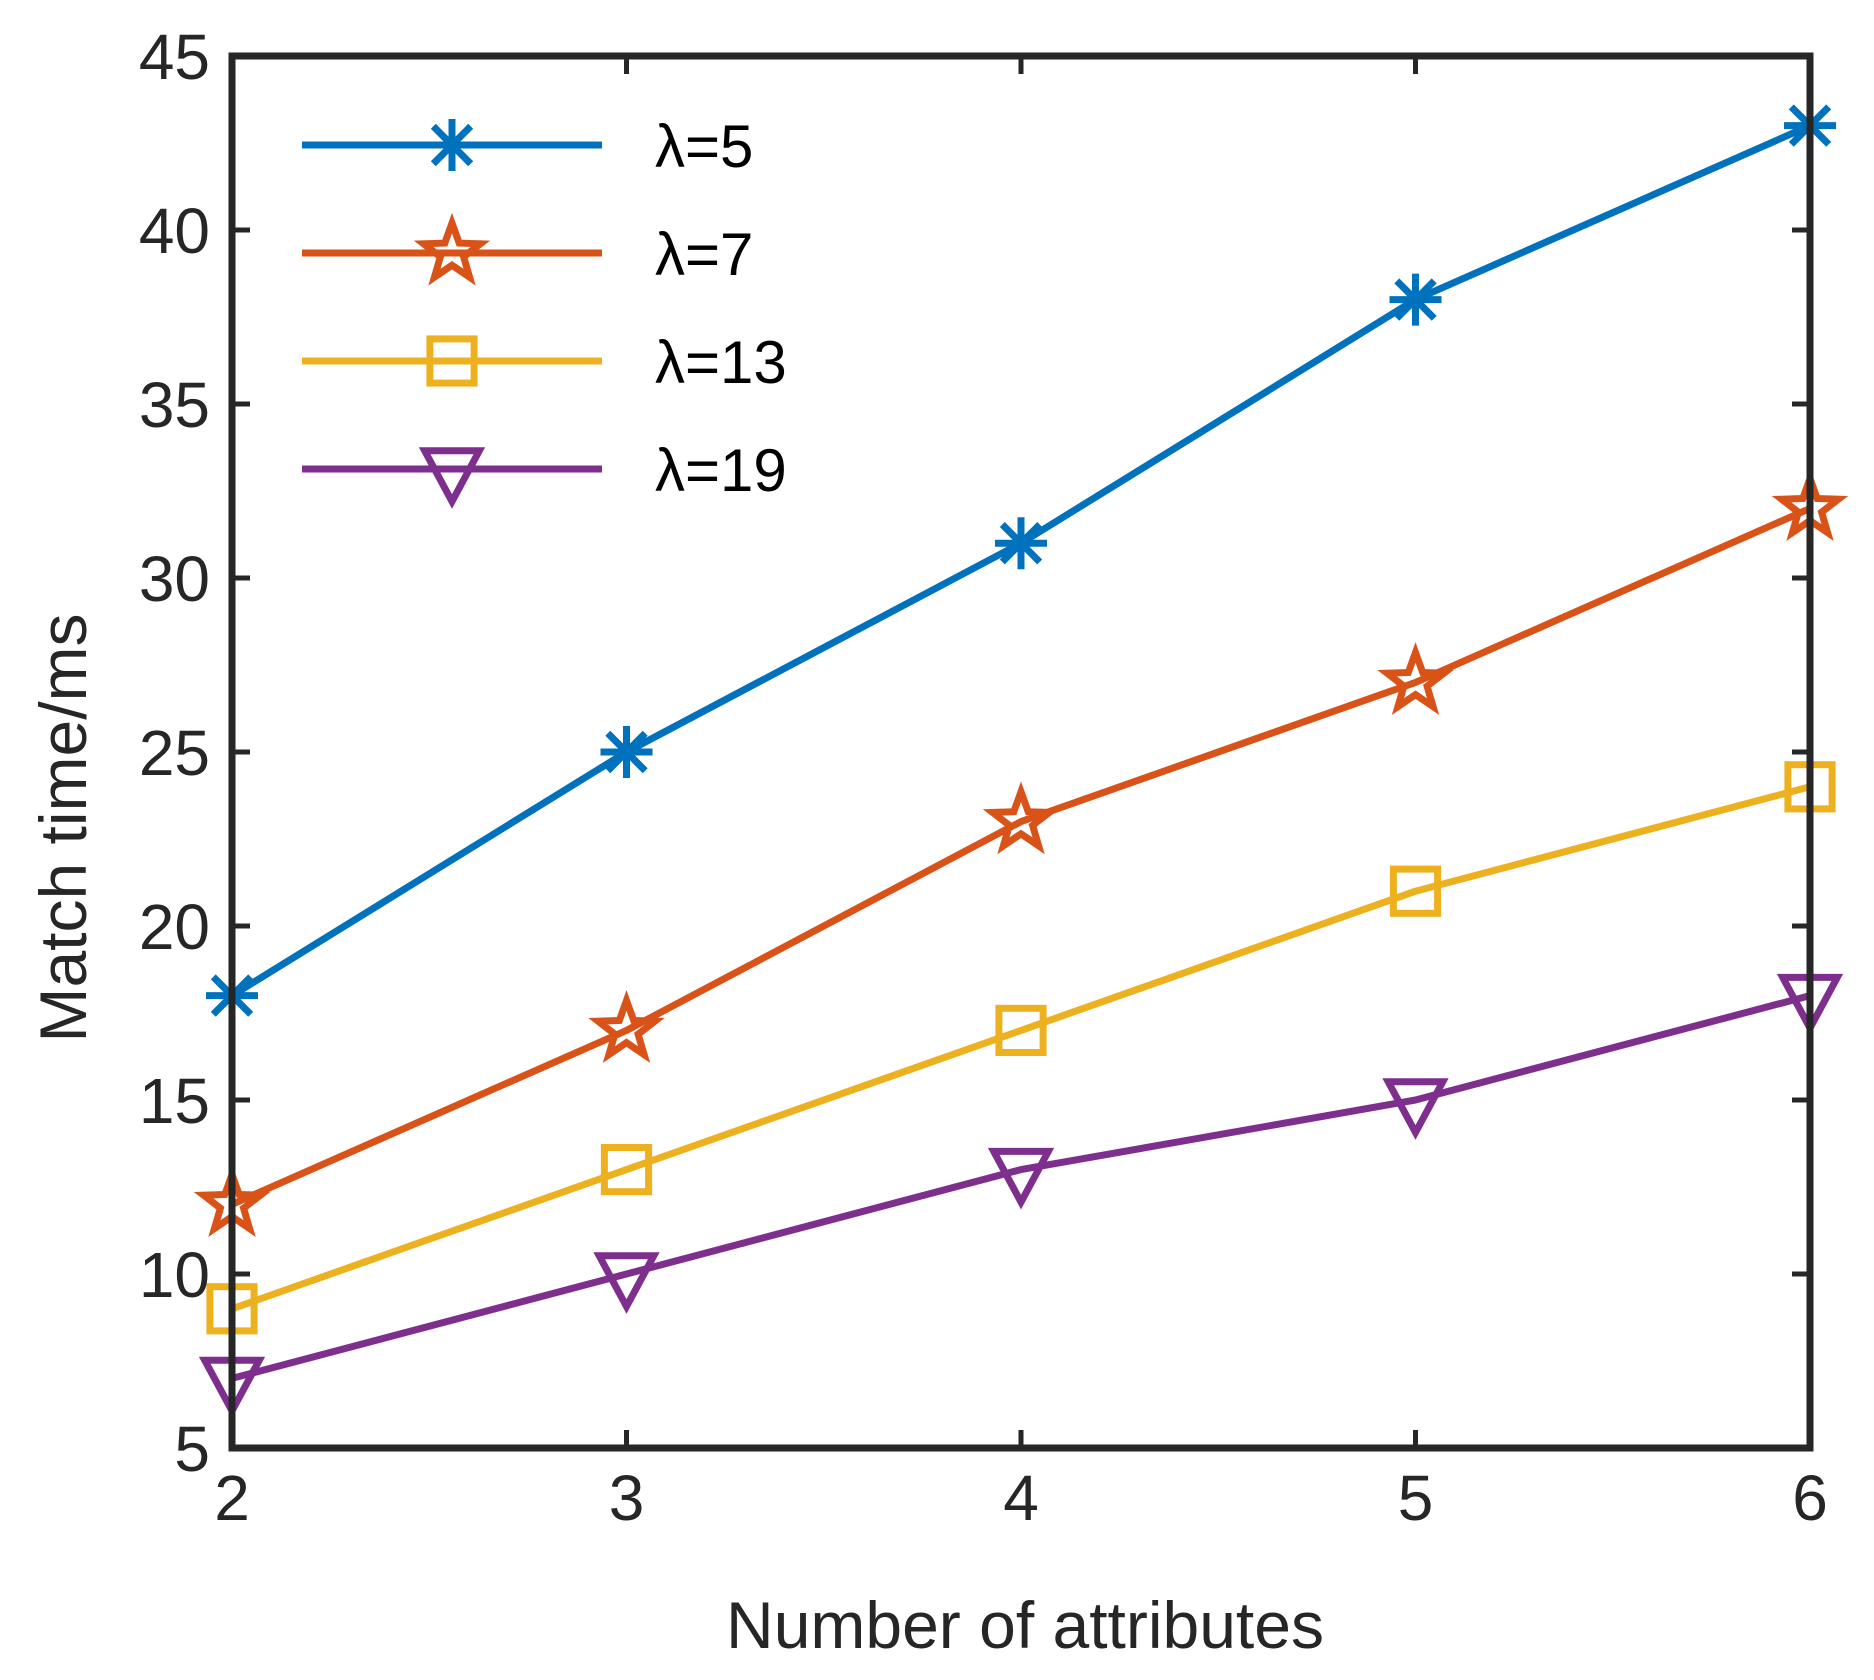  Describe the element at coordinates (174, 1275) in the screenshot. I see `y-tick-label: 10` at that location.